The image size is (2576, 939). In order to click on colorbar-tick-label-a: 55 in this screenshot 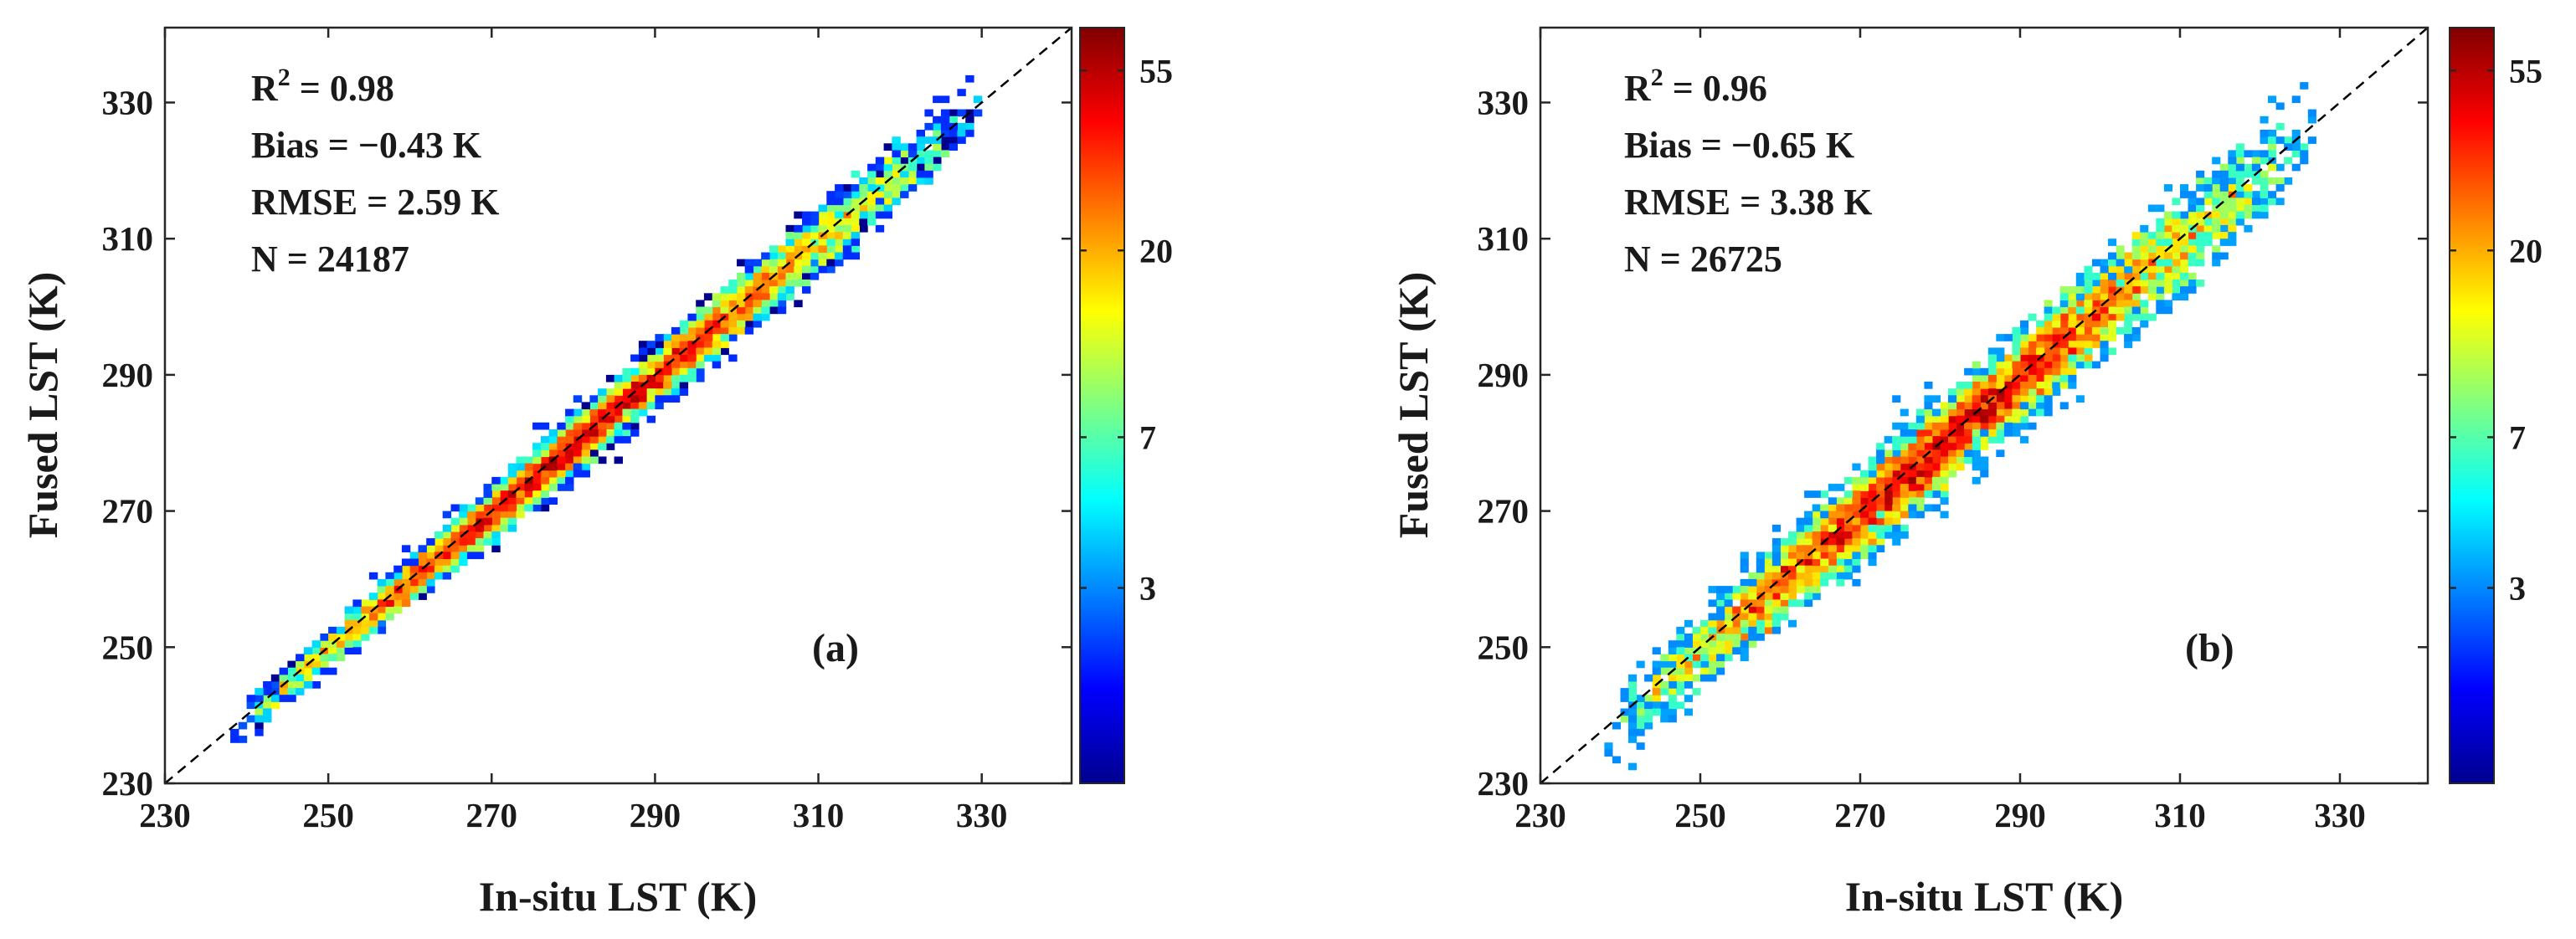, I will do `click(1156, 71)`.